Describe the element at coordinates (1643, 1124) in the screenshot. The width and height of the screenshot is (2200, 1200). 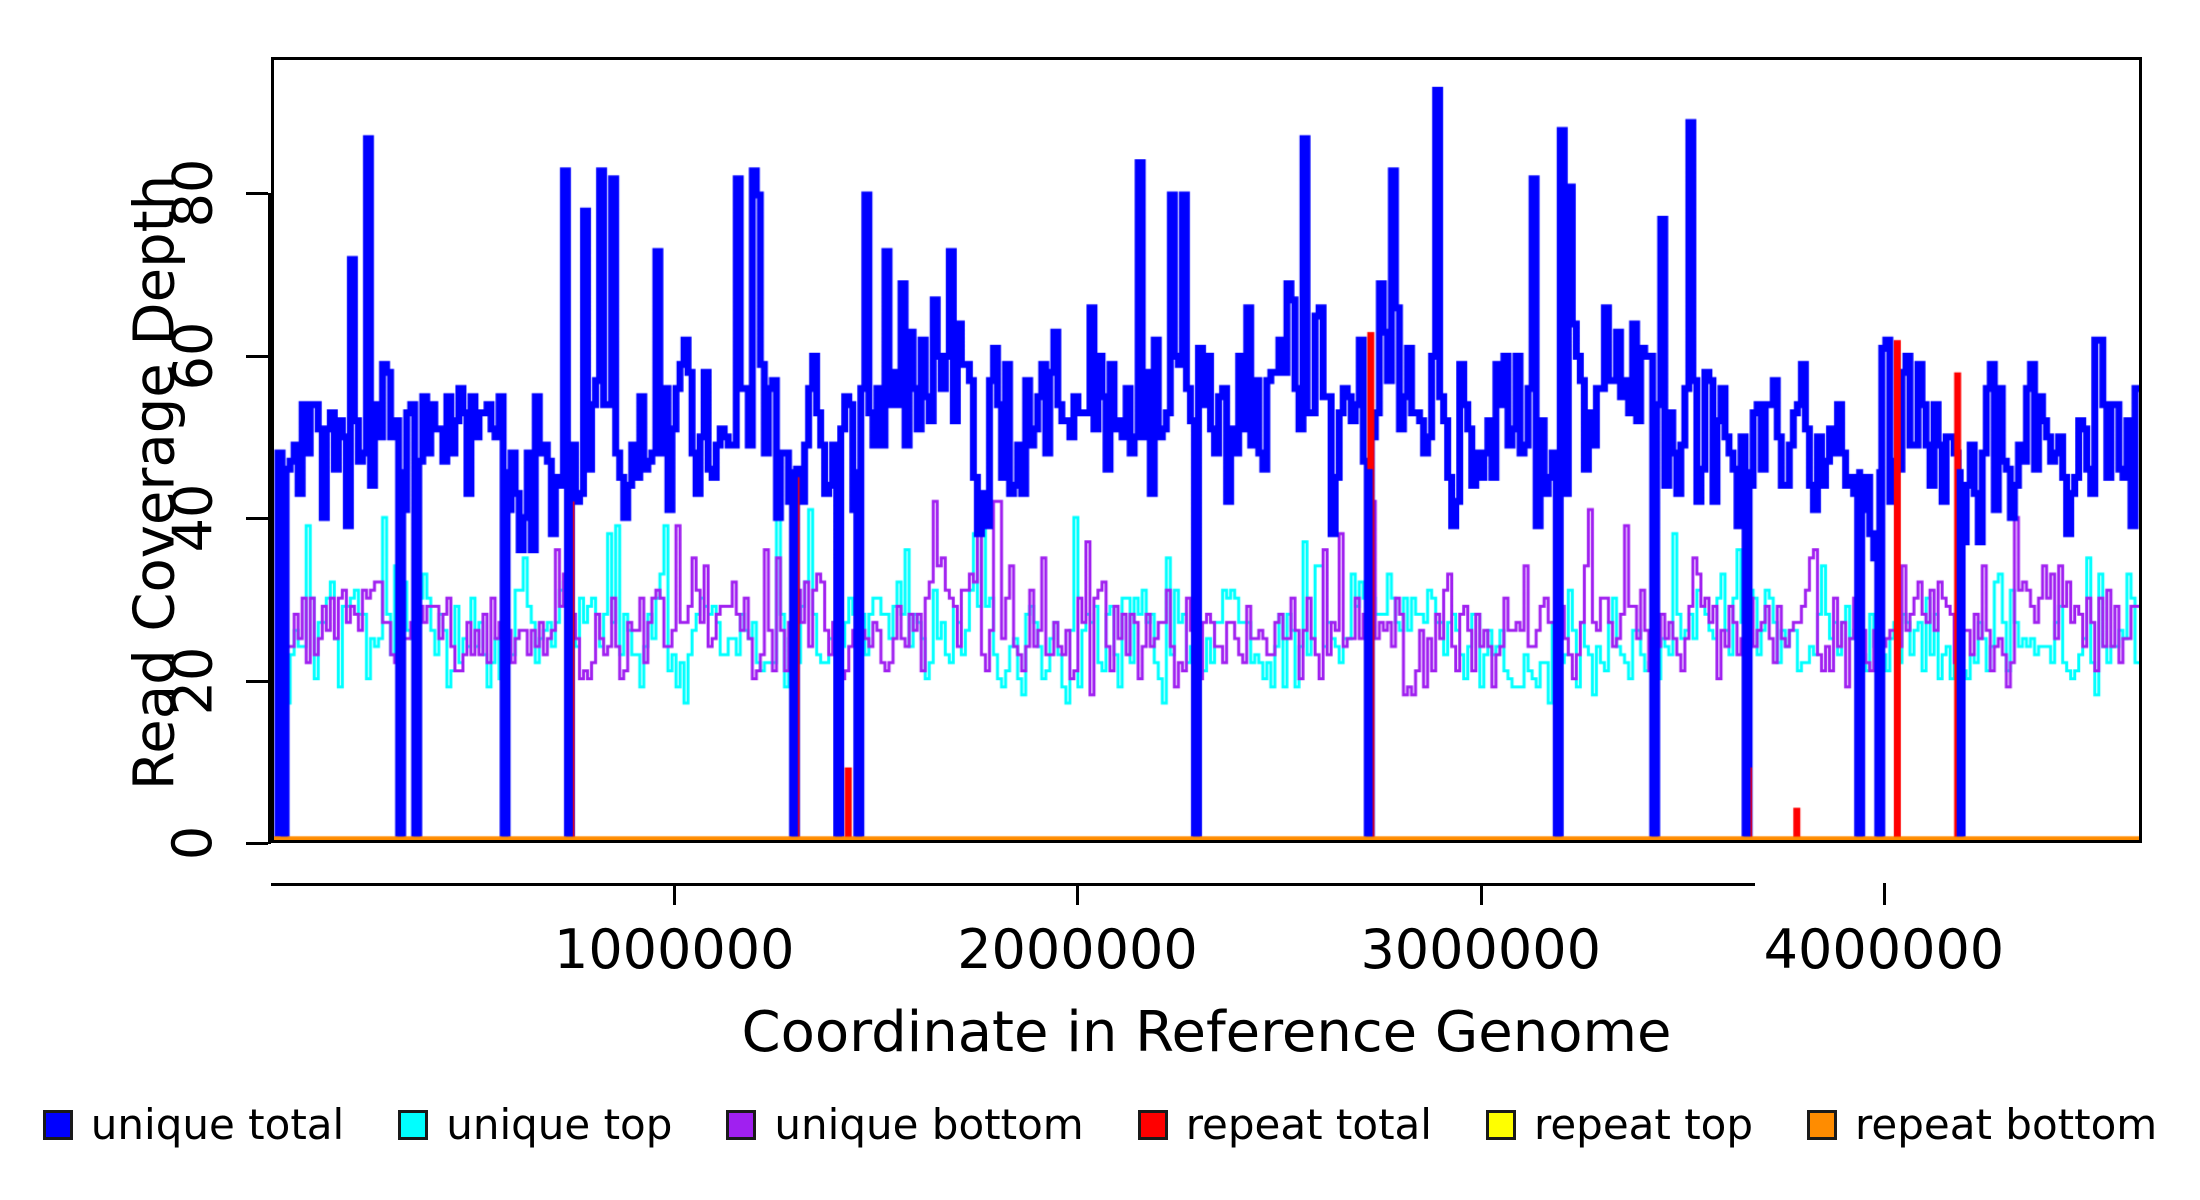
I see `legend-item-label: repeat top` at that location.